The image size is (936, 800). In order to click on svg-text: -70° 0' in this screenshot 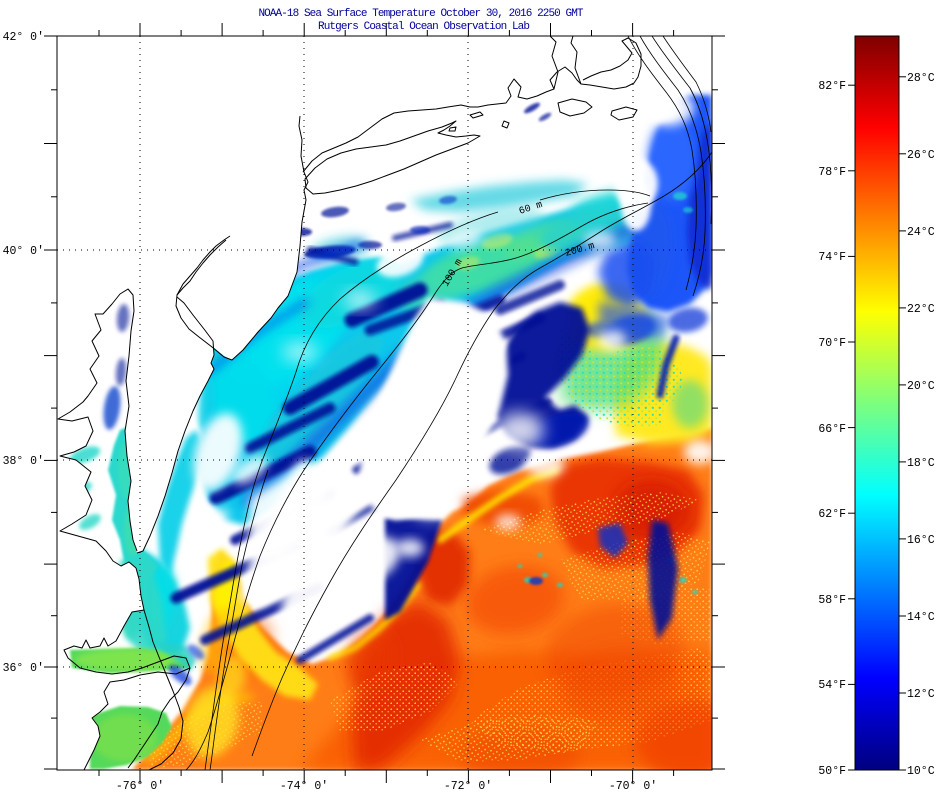, I will do `click(633, 786)`.